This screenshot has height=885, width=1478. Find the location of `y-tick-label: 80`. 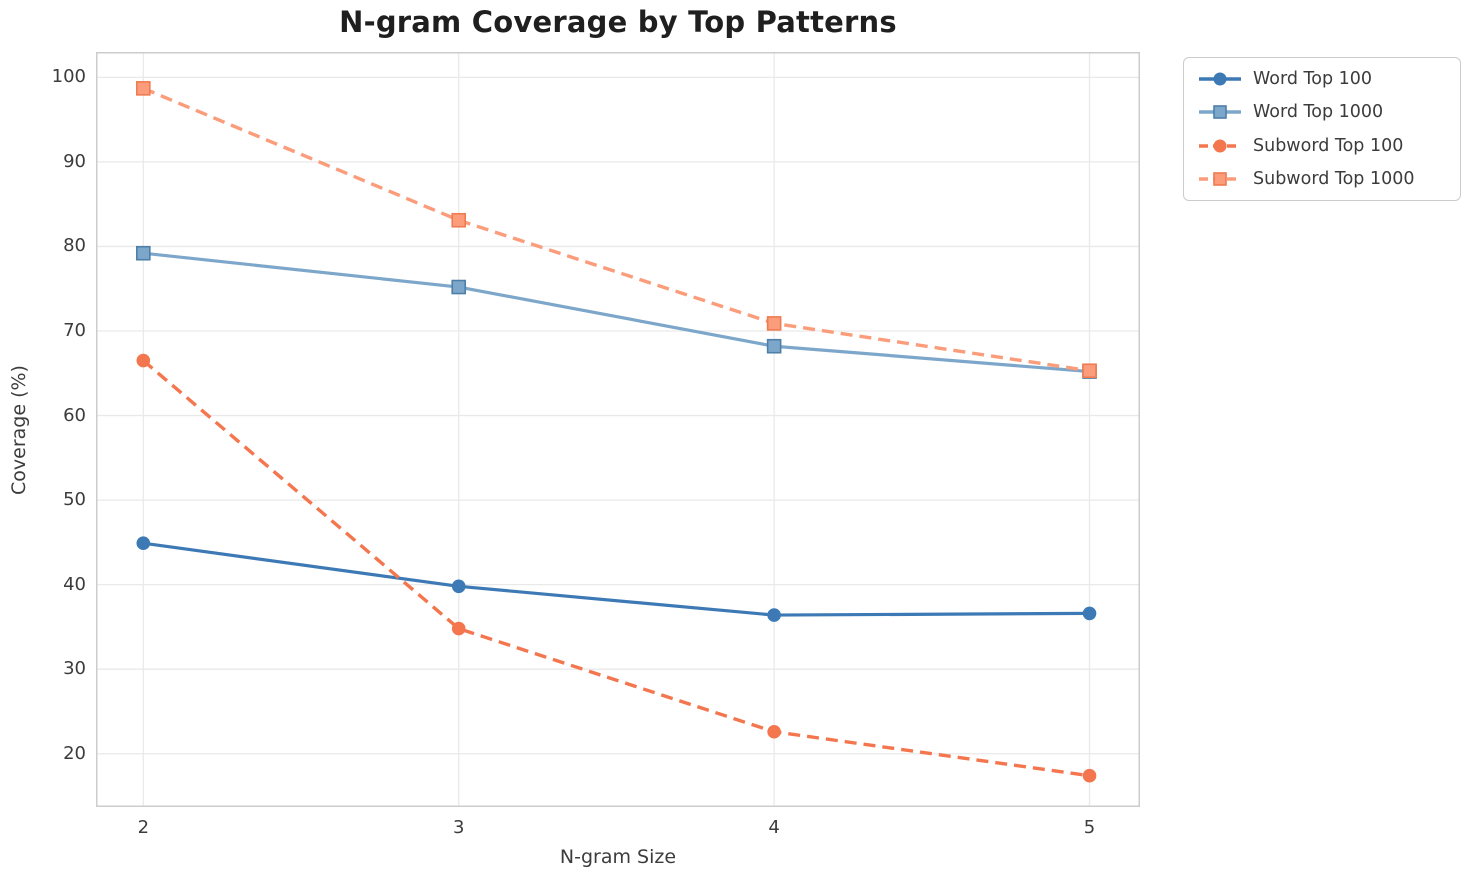

y-tick-label: 80 is located at coordinates (74, 246).